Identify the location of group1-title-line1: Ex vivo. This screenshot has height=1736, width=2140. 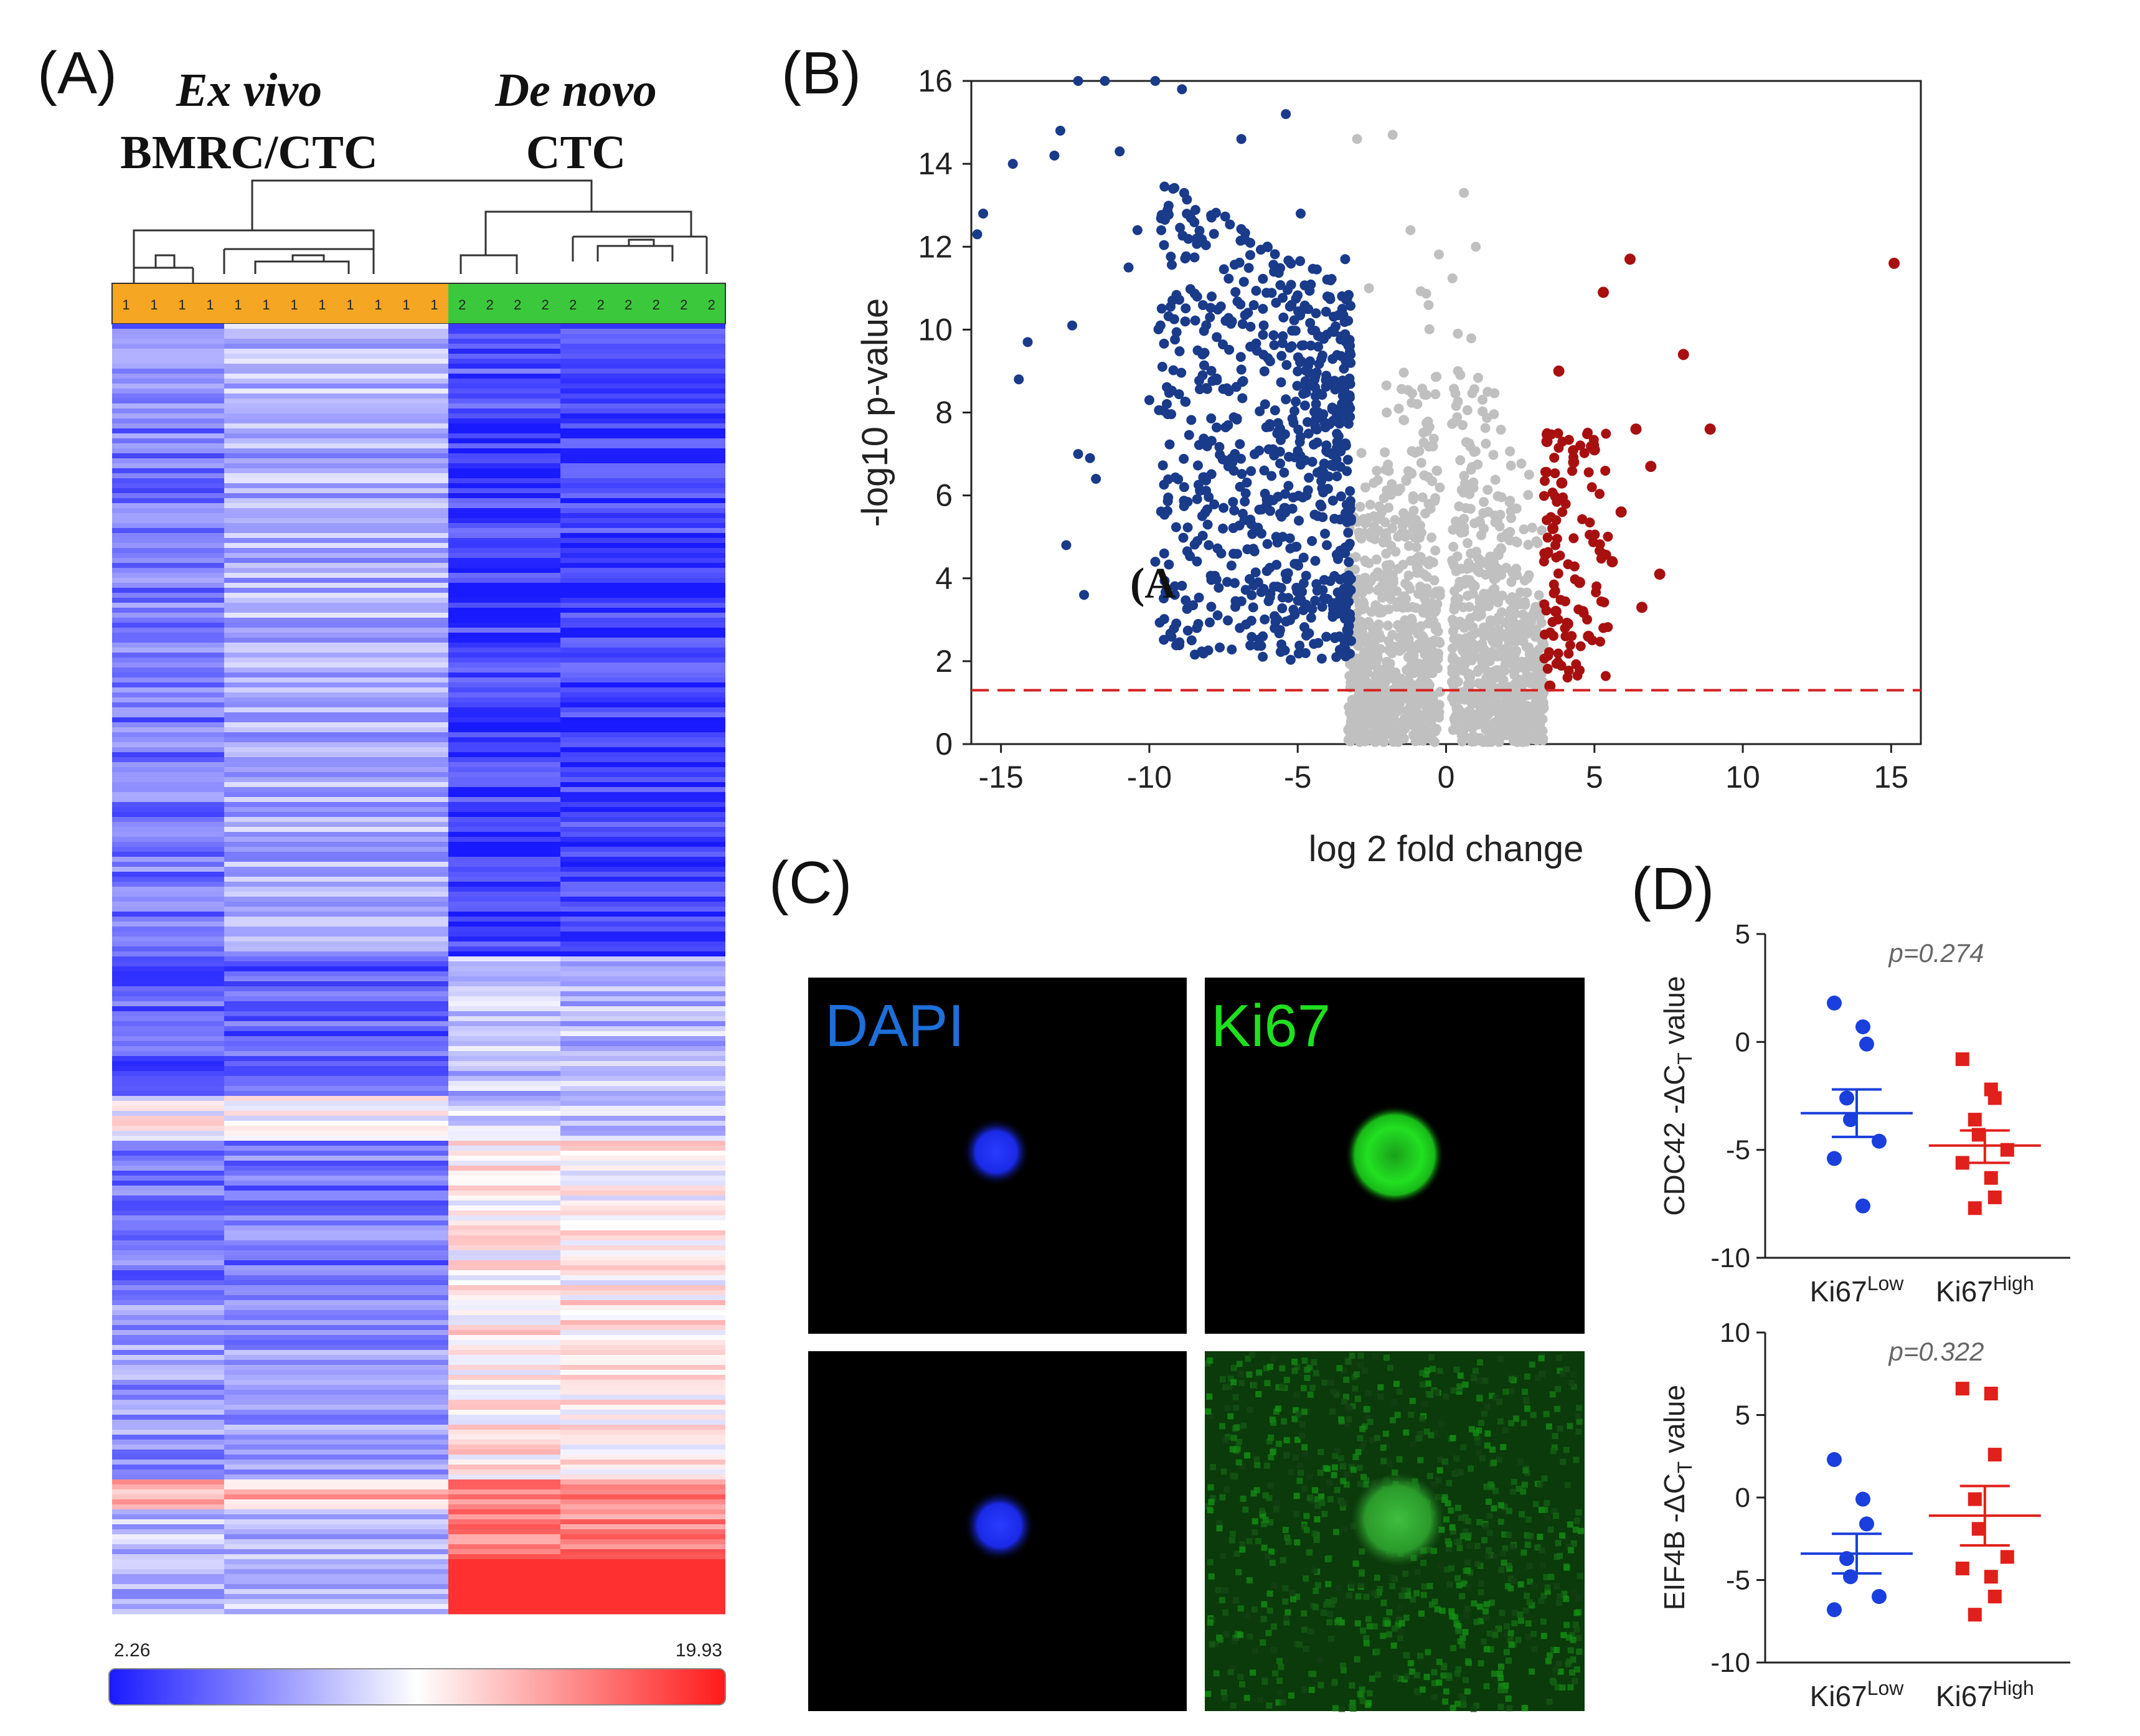
(249, 90).